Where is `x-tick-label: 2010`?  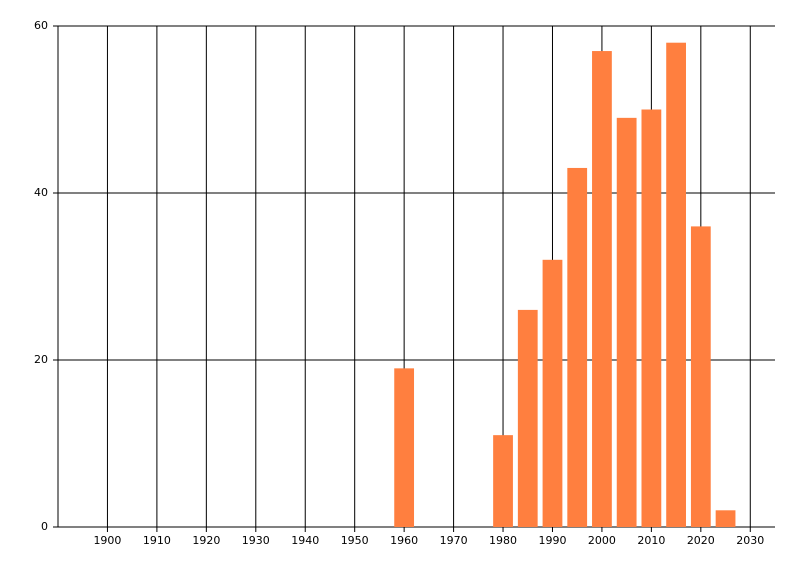
x-tick-label: 2010 is located at coordinates (651, 540).